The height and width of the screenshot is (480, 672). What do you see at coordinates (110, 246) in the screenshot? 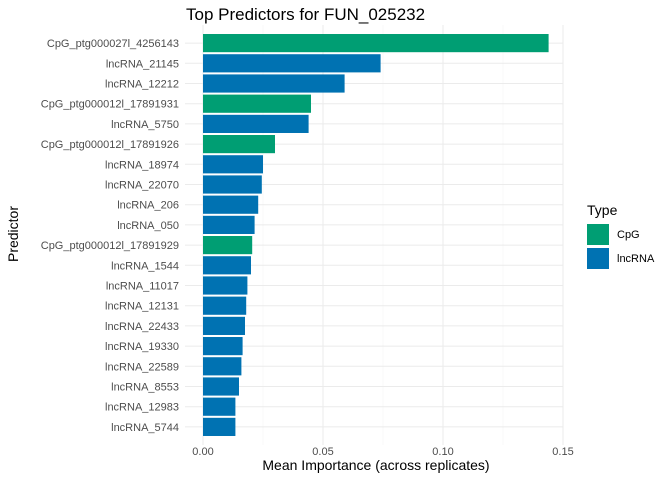
I see `y-tick-label: CpG_ptg000012l_17891929` at bounding box center [110, 246].